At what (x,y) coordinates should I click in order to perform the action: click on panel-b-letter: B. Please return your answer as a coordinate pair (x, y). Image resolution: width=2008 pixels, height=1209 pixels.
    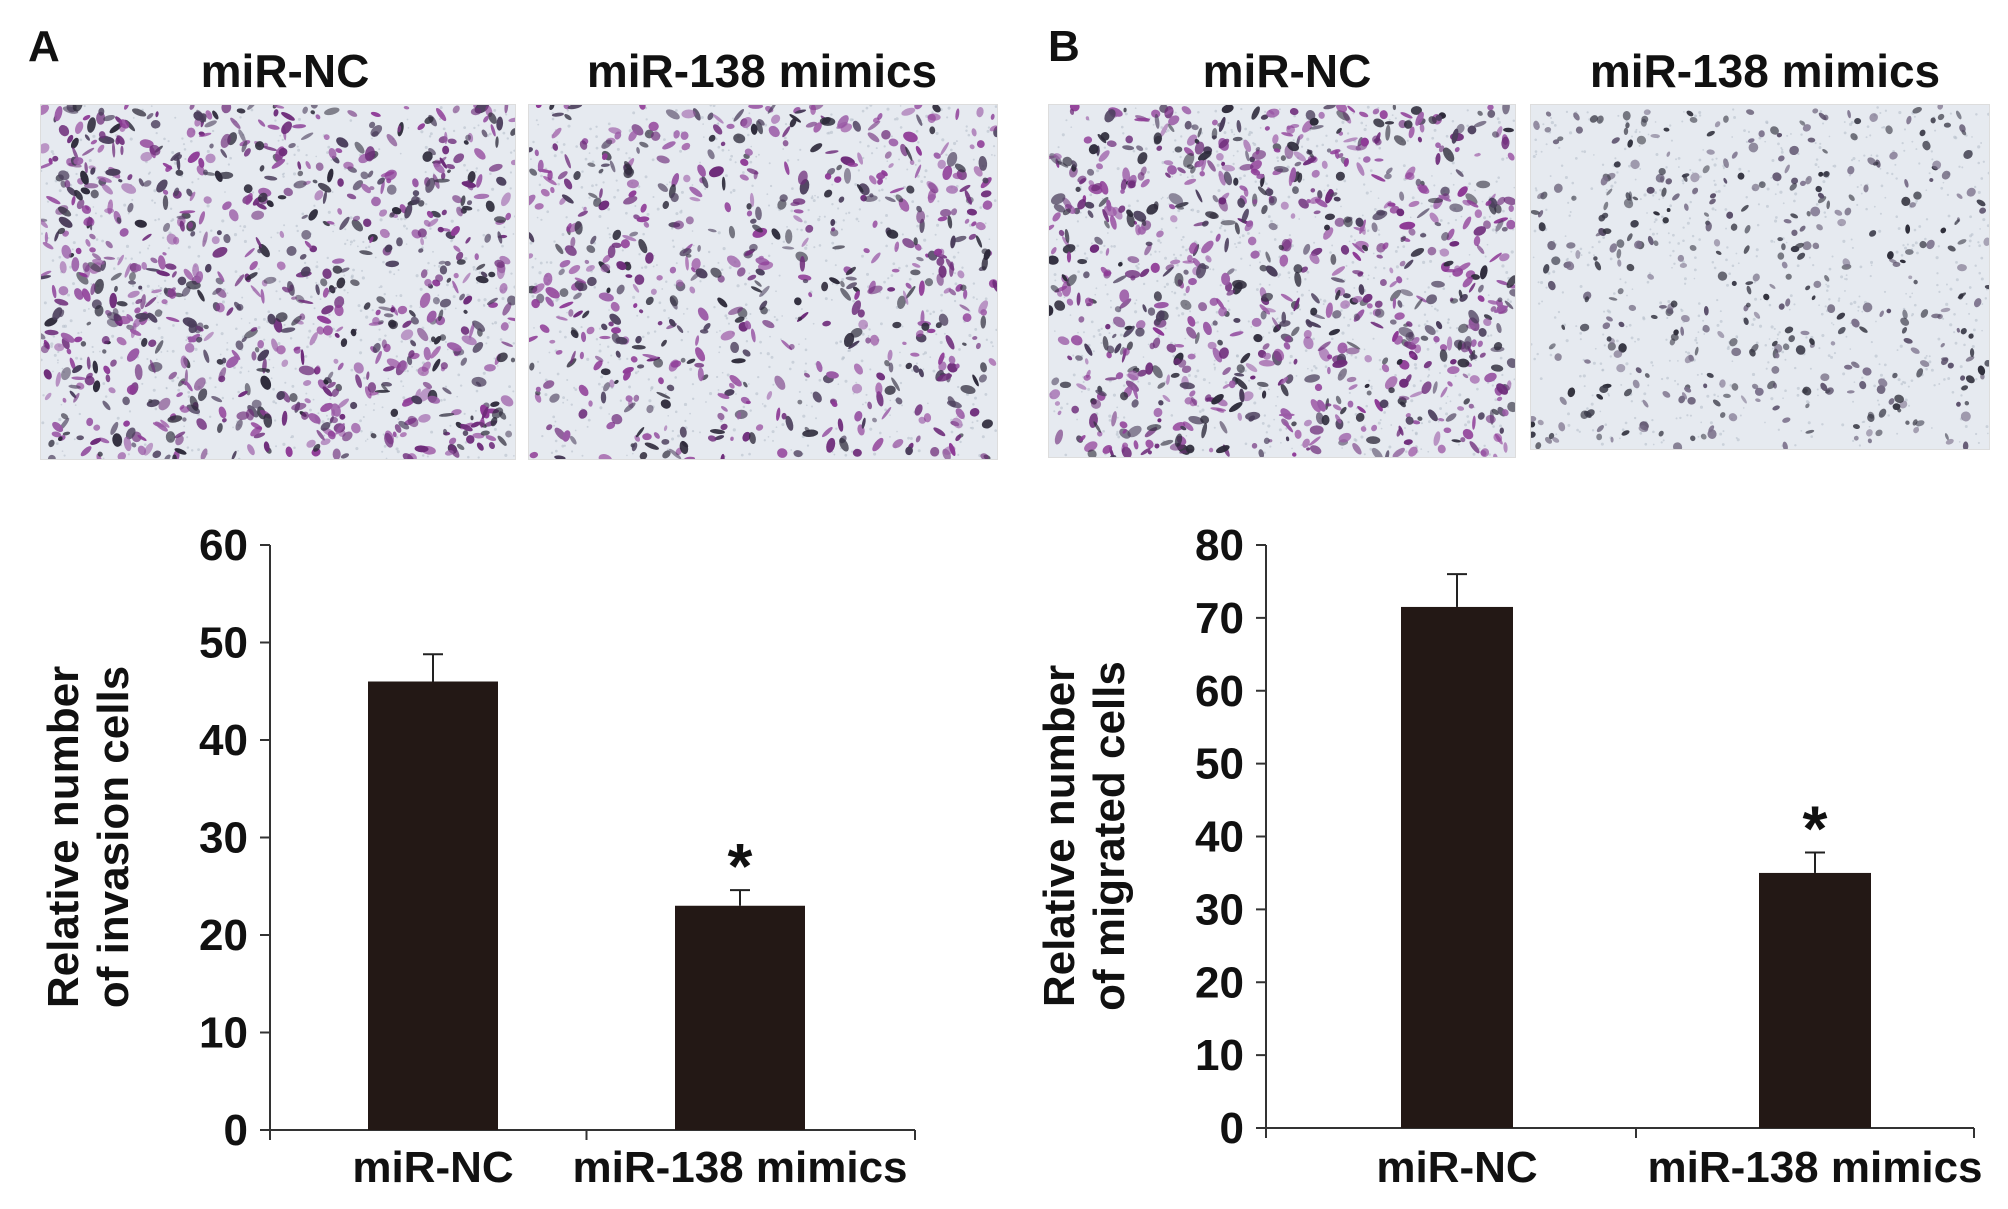
    Looking at the image, I should click on (1064, 46).